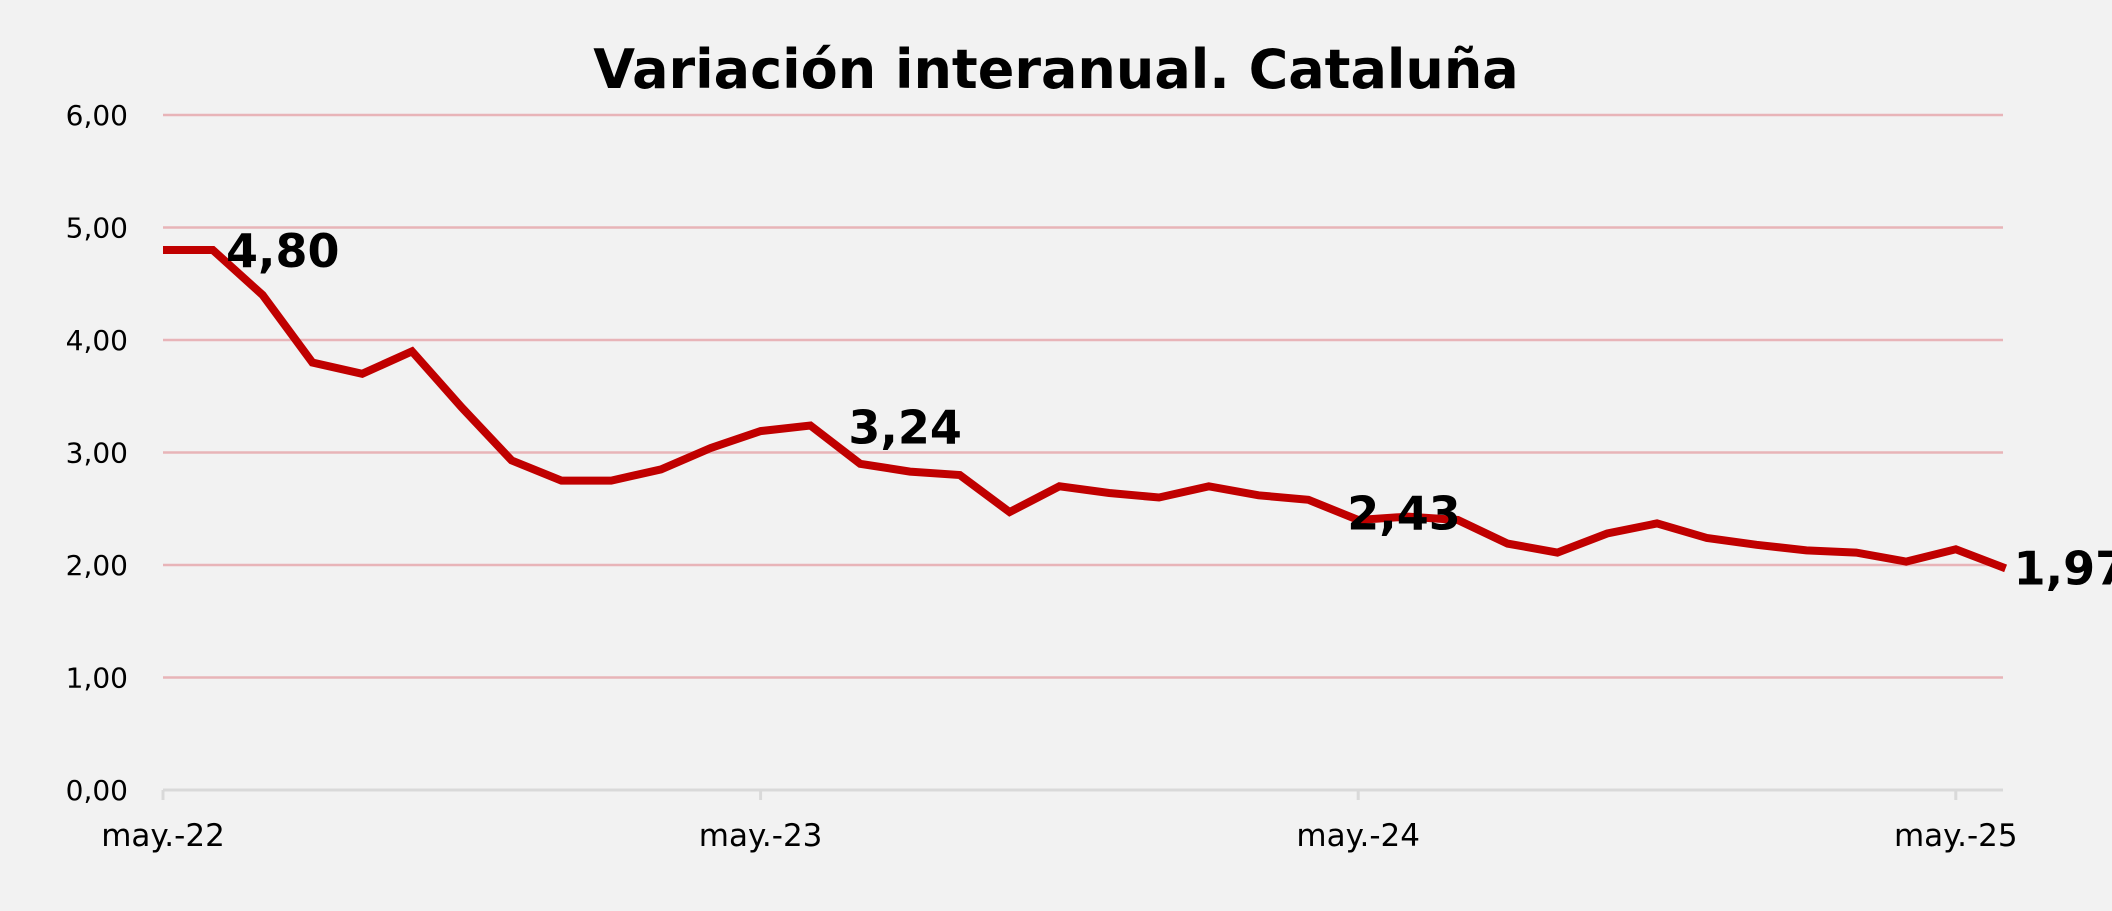 This screenshot has width=2112, height=911. I want to click on y-axis-ticks: 0,00 1,00 2,00 3,00 4,00 5,00 6,00, so click(97, 453).